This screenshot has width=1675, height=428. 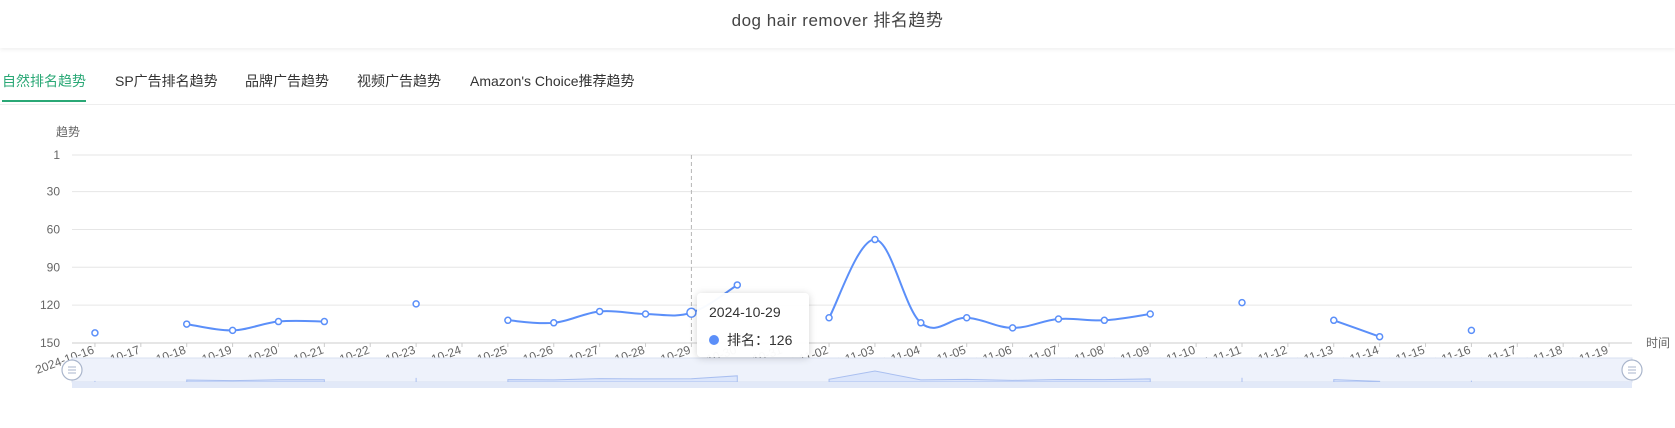 I want to click on page-title: dog hair remover 排名趋势, so click(x=837, y=20).